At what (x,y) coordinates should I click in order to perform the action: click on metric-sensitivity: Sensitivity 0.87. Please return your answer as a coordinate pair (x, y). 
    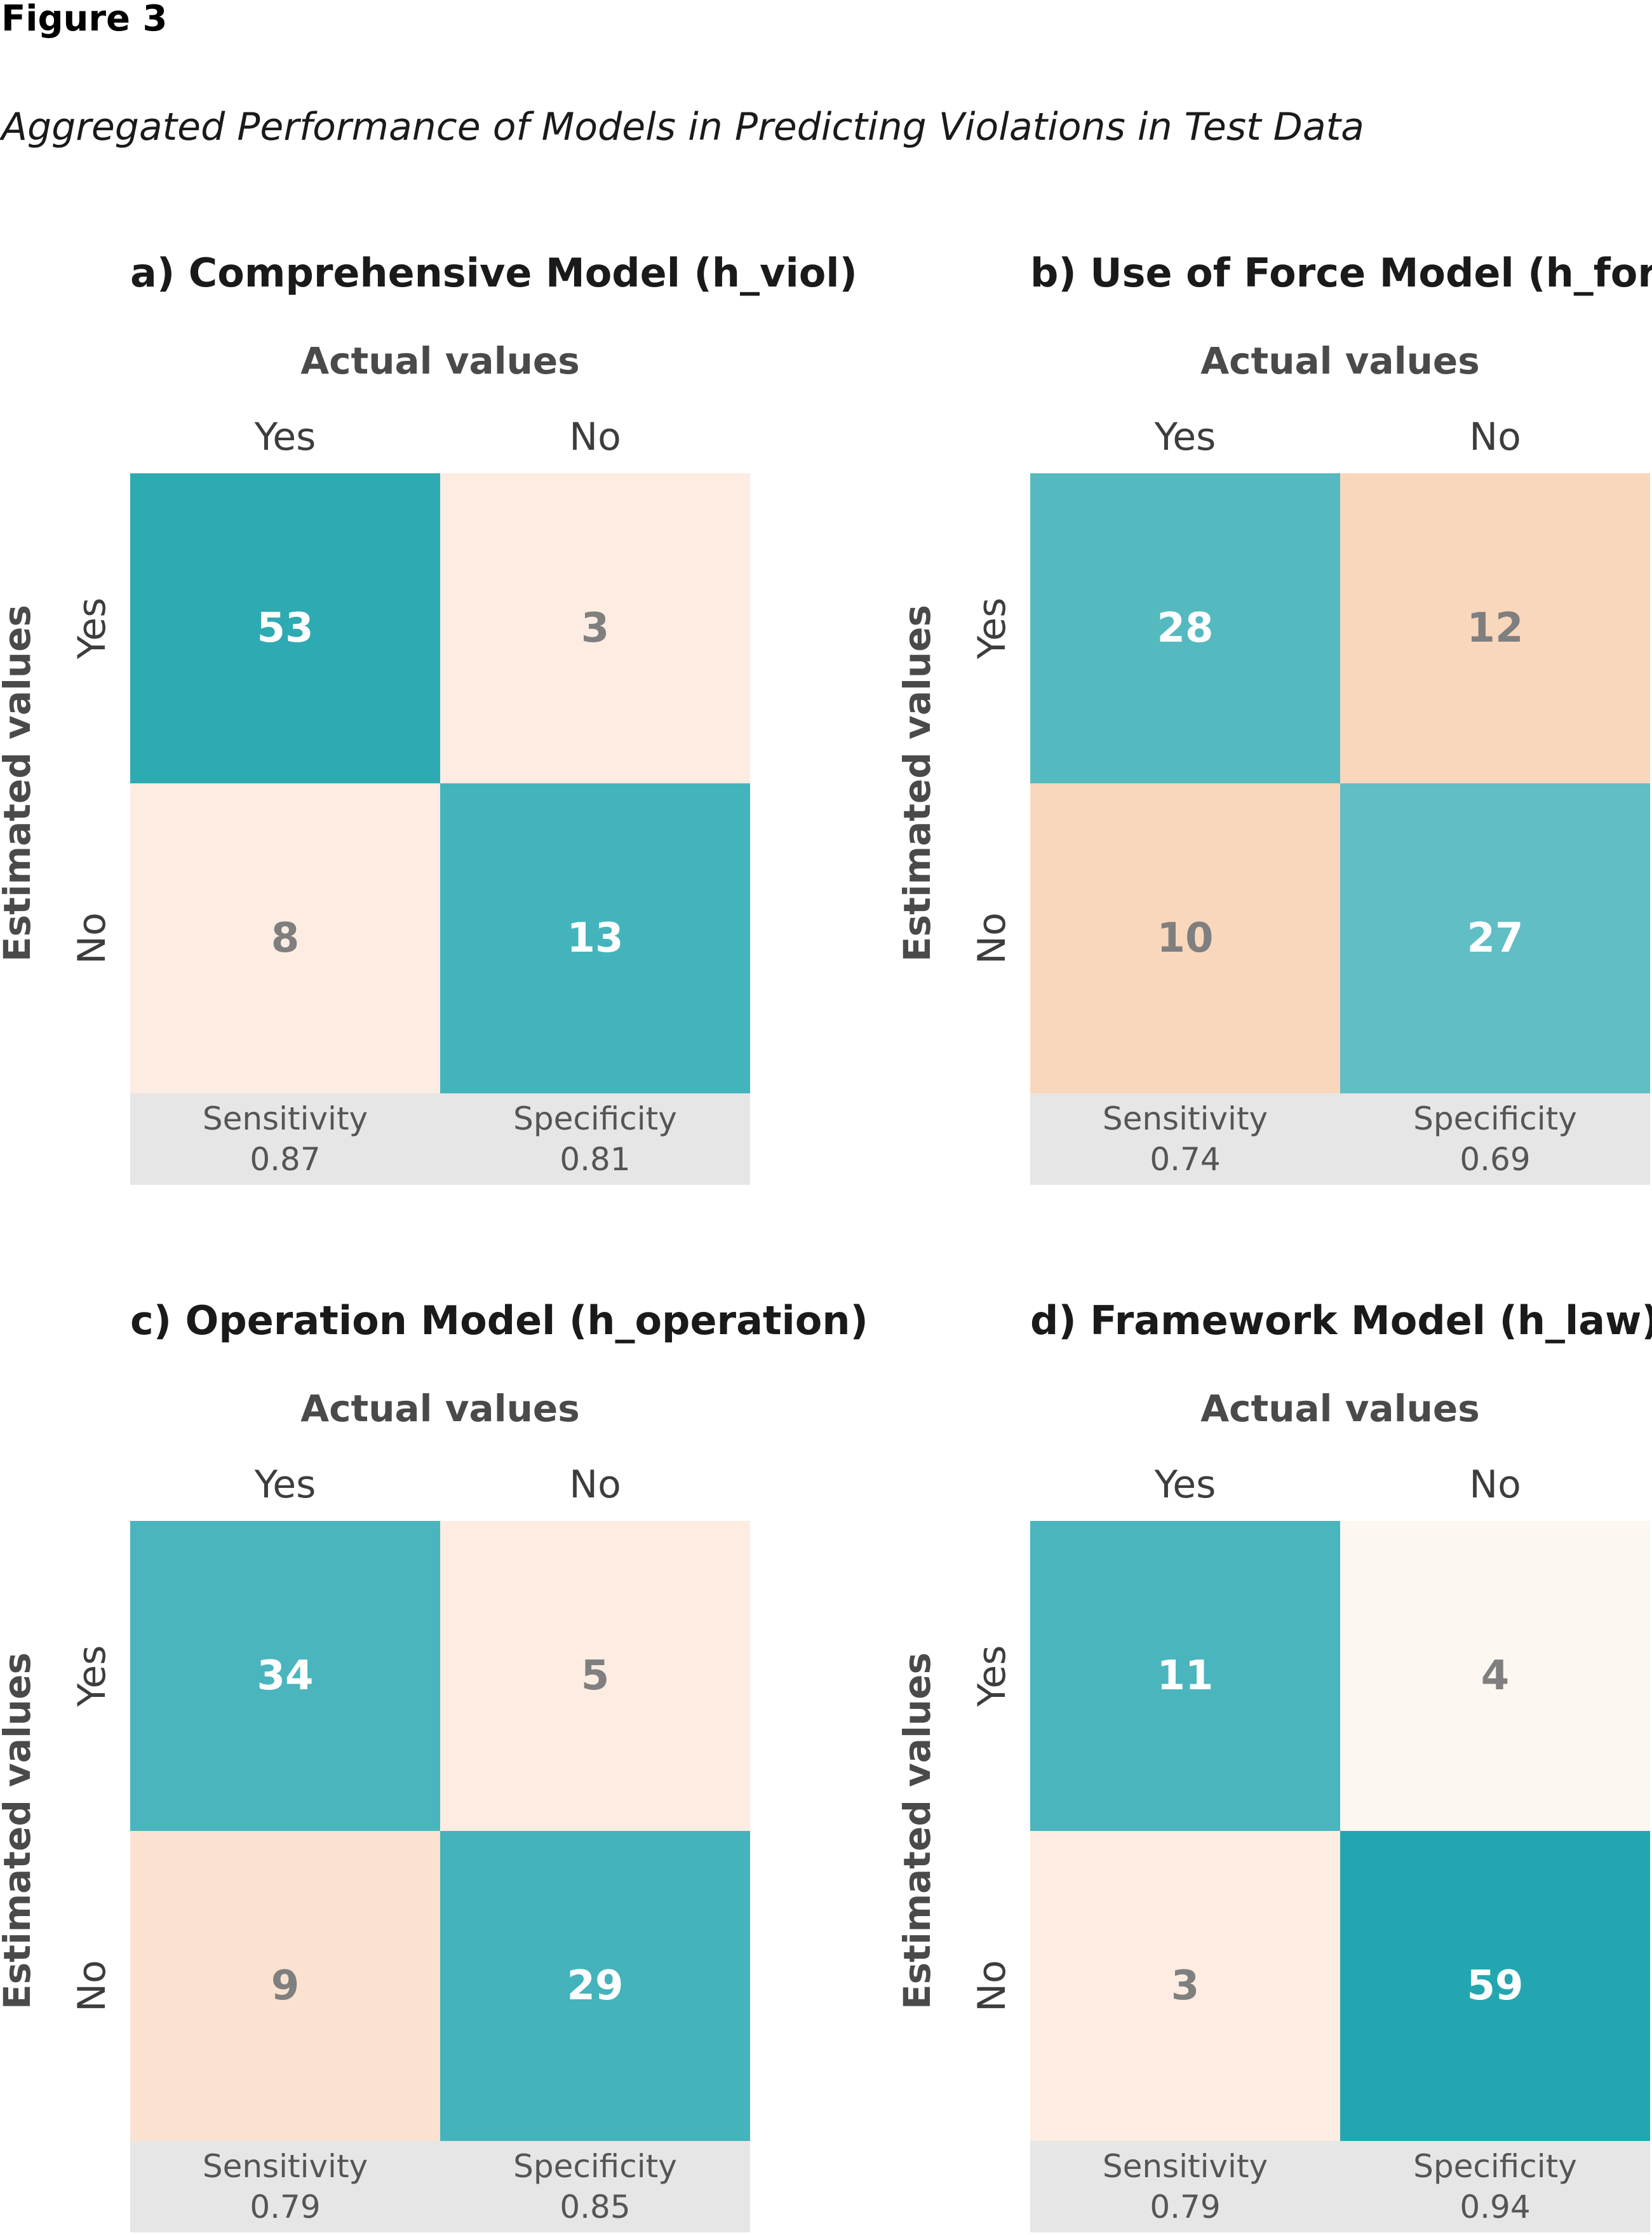
    Looking at the image, I should click on (285, 1139).